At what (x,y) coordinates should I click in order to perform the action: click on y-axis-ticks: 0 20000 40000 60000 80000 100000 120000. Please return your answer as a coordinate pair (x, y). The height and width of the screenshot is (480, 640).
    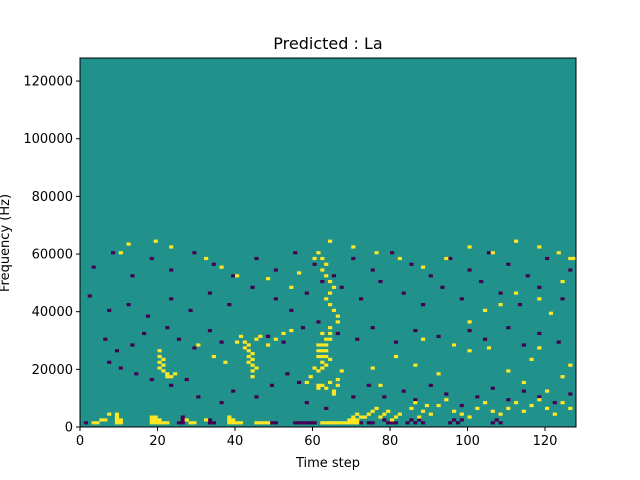
    Looking at the image, I should click on (51, 255).